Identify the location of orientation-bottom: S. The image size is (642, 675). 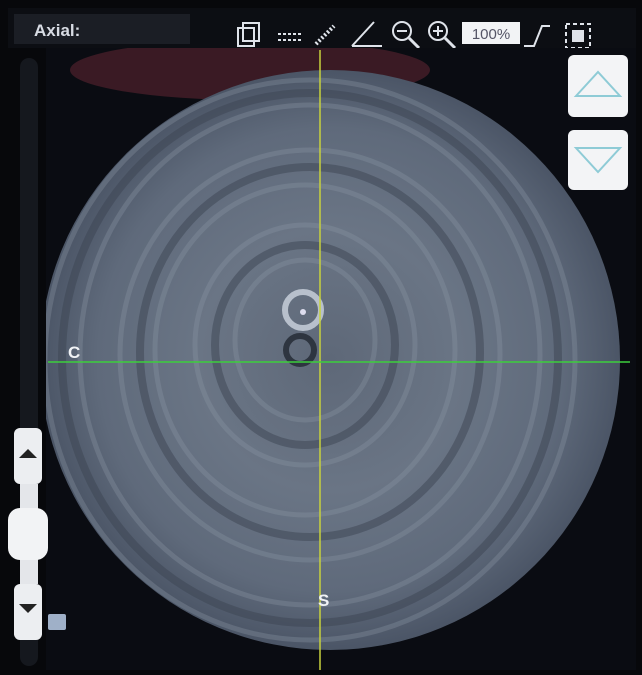
(323, 600).